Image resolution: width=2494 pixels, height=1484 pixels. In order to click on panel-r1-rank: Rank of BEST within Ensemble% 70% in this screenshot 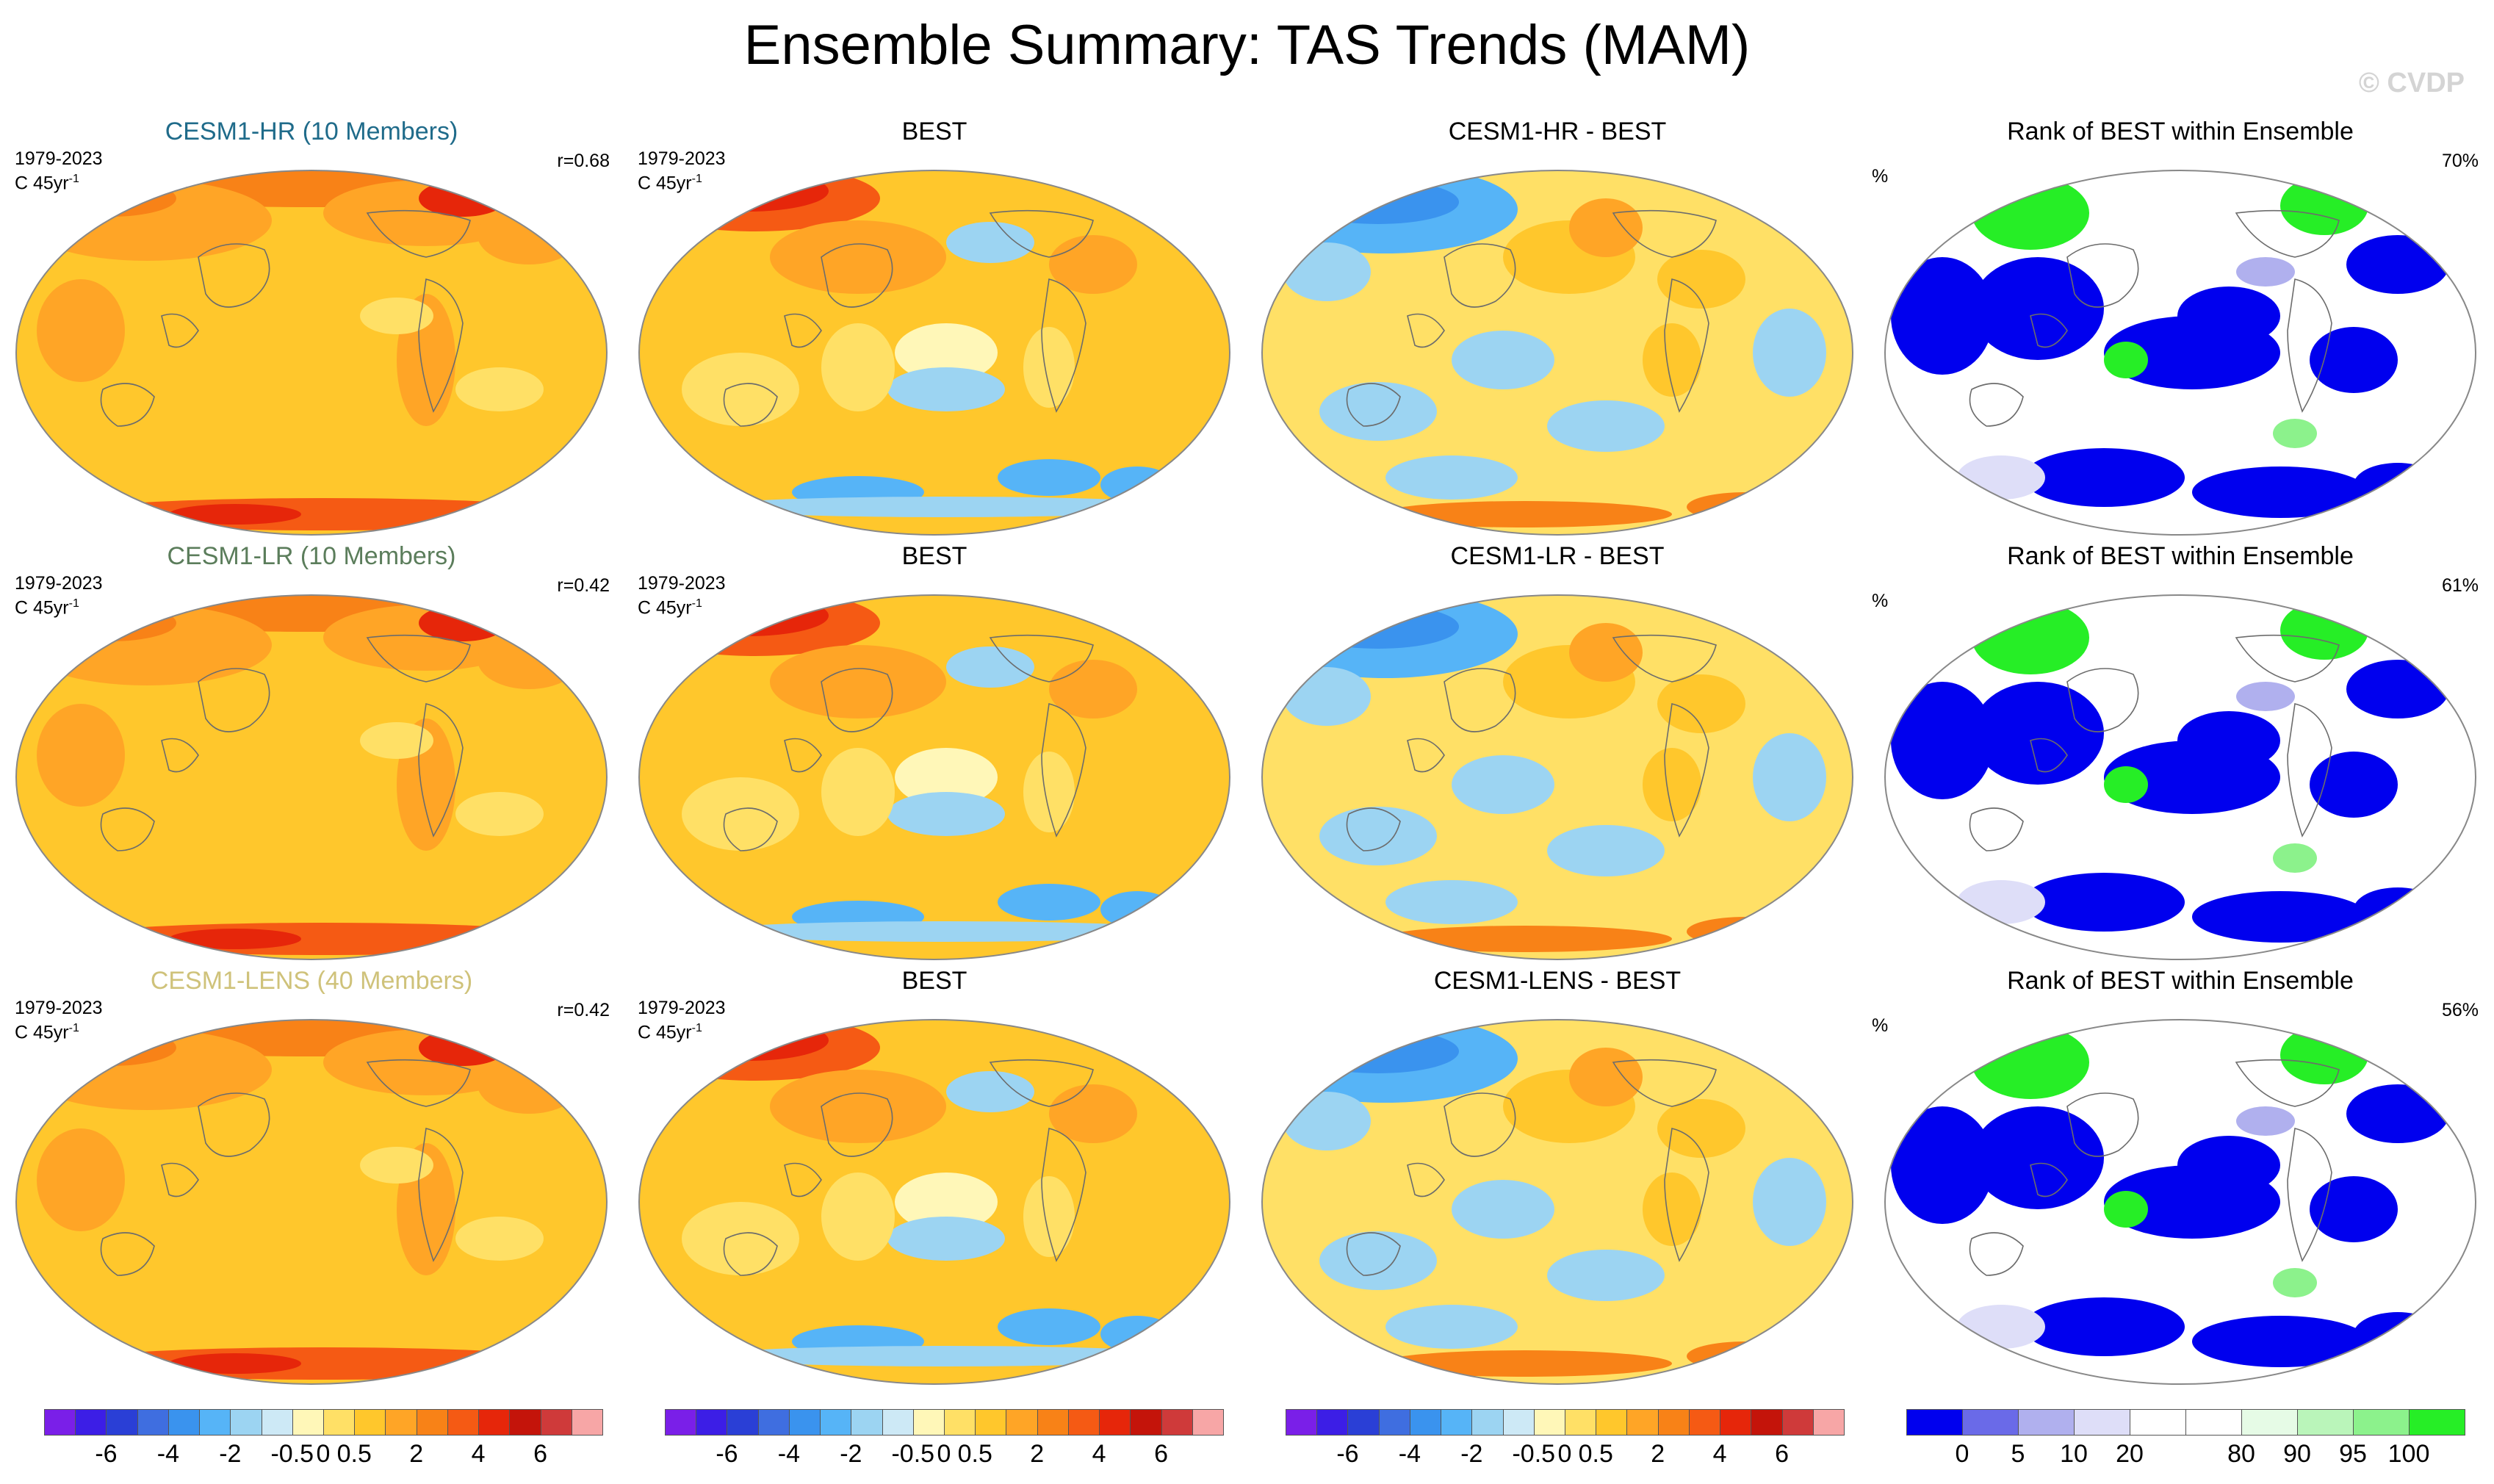, I will do `click(2180, 331)`.